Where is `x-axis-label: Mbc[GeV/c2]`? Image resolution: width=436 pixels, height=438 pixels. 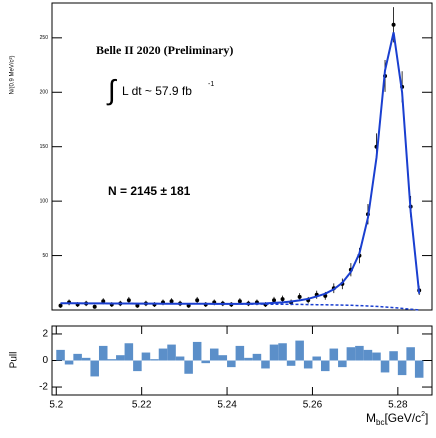
x-axis-label: Mbc[GeV/c2] is located at coordinates (397, 419).